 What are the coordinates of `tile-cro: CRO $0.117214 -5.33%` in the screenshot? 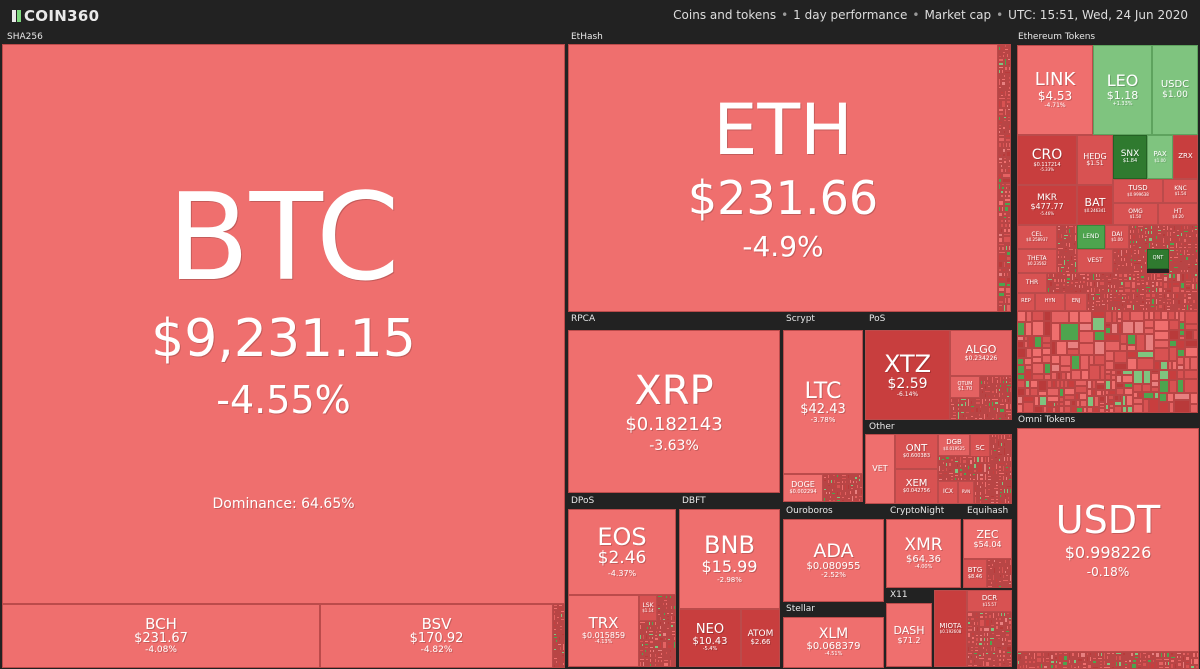 It's located at (1047, 160).